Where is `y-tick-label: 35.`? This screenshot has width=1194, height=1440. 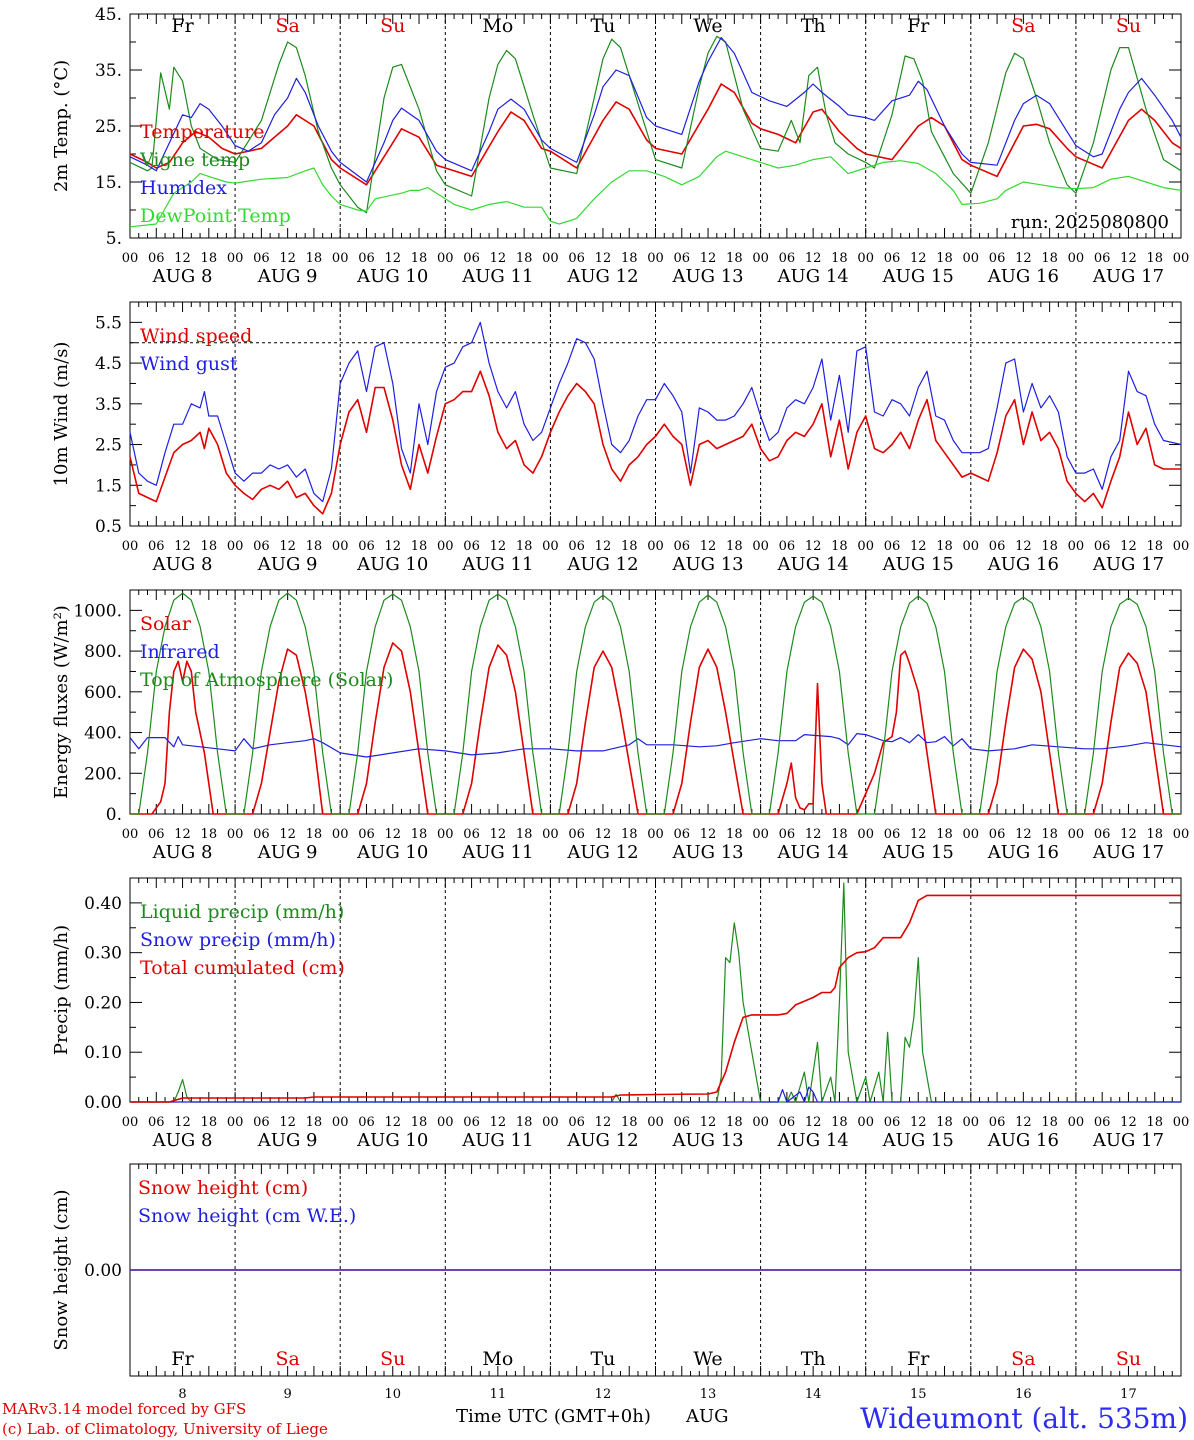 y-tick-label: 35. is located at coordinates (108, 71).